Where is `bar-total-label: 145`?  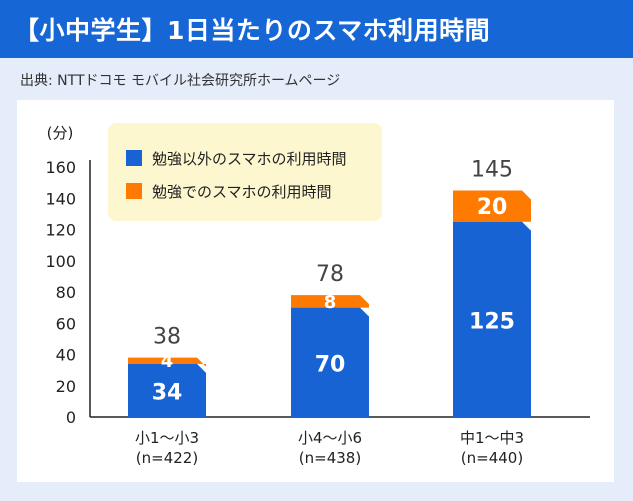
bar-total-label: 145 is located at coordinates (492, 169).